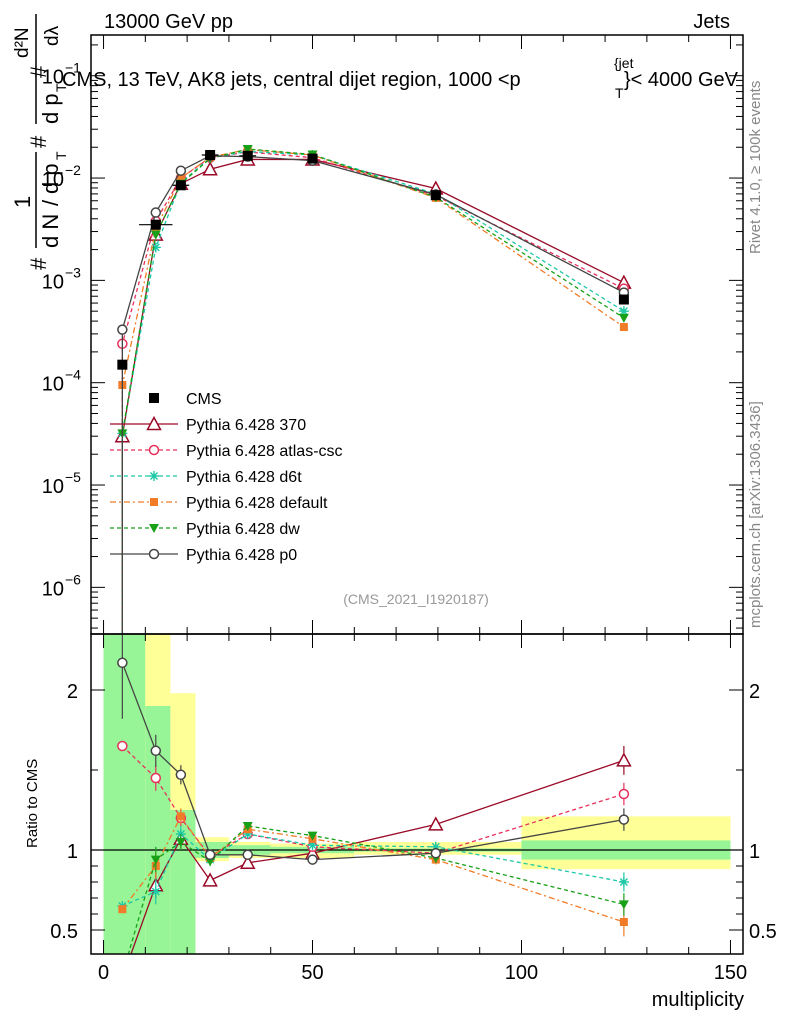 The height and width of the screenshot is (1024, 786). I want to click on legend-entry: Pythia 6.428 p0, so click(203, 555).